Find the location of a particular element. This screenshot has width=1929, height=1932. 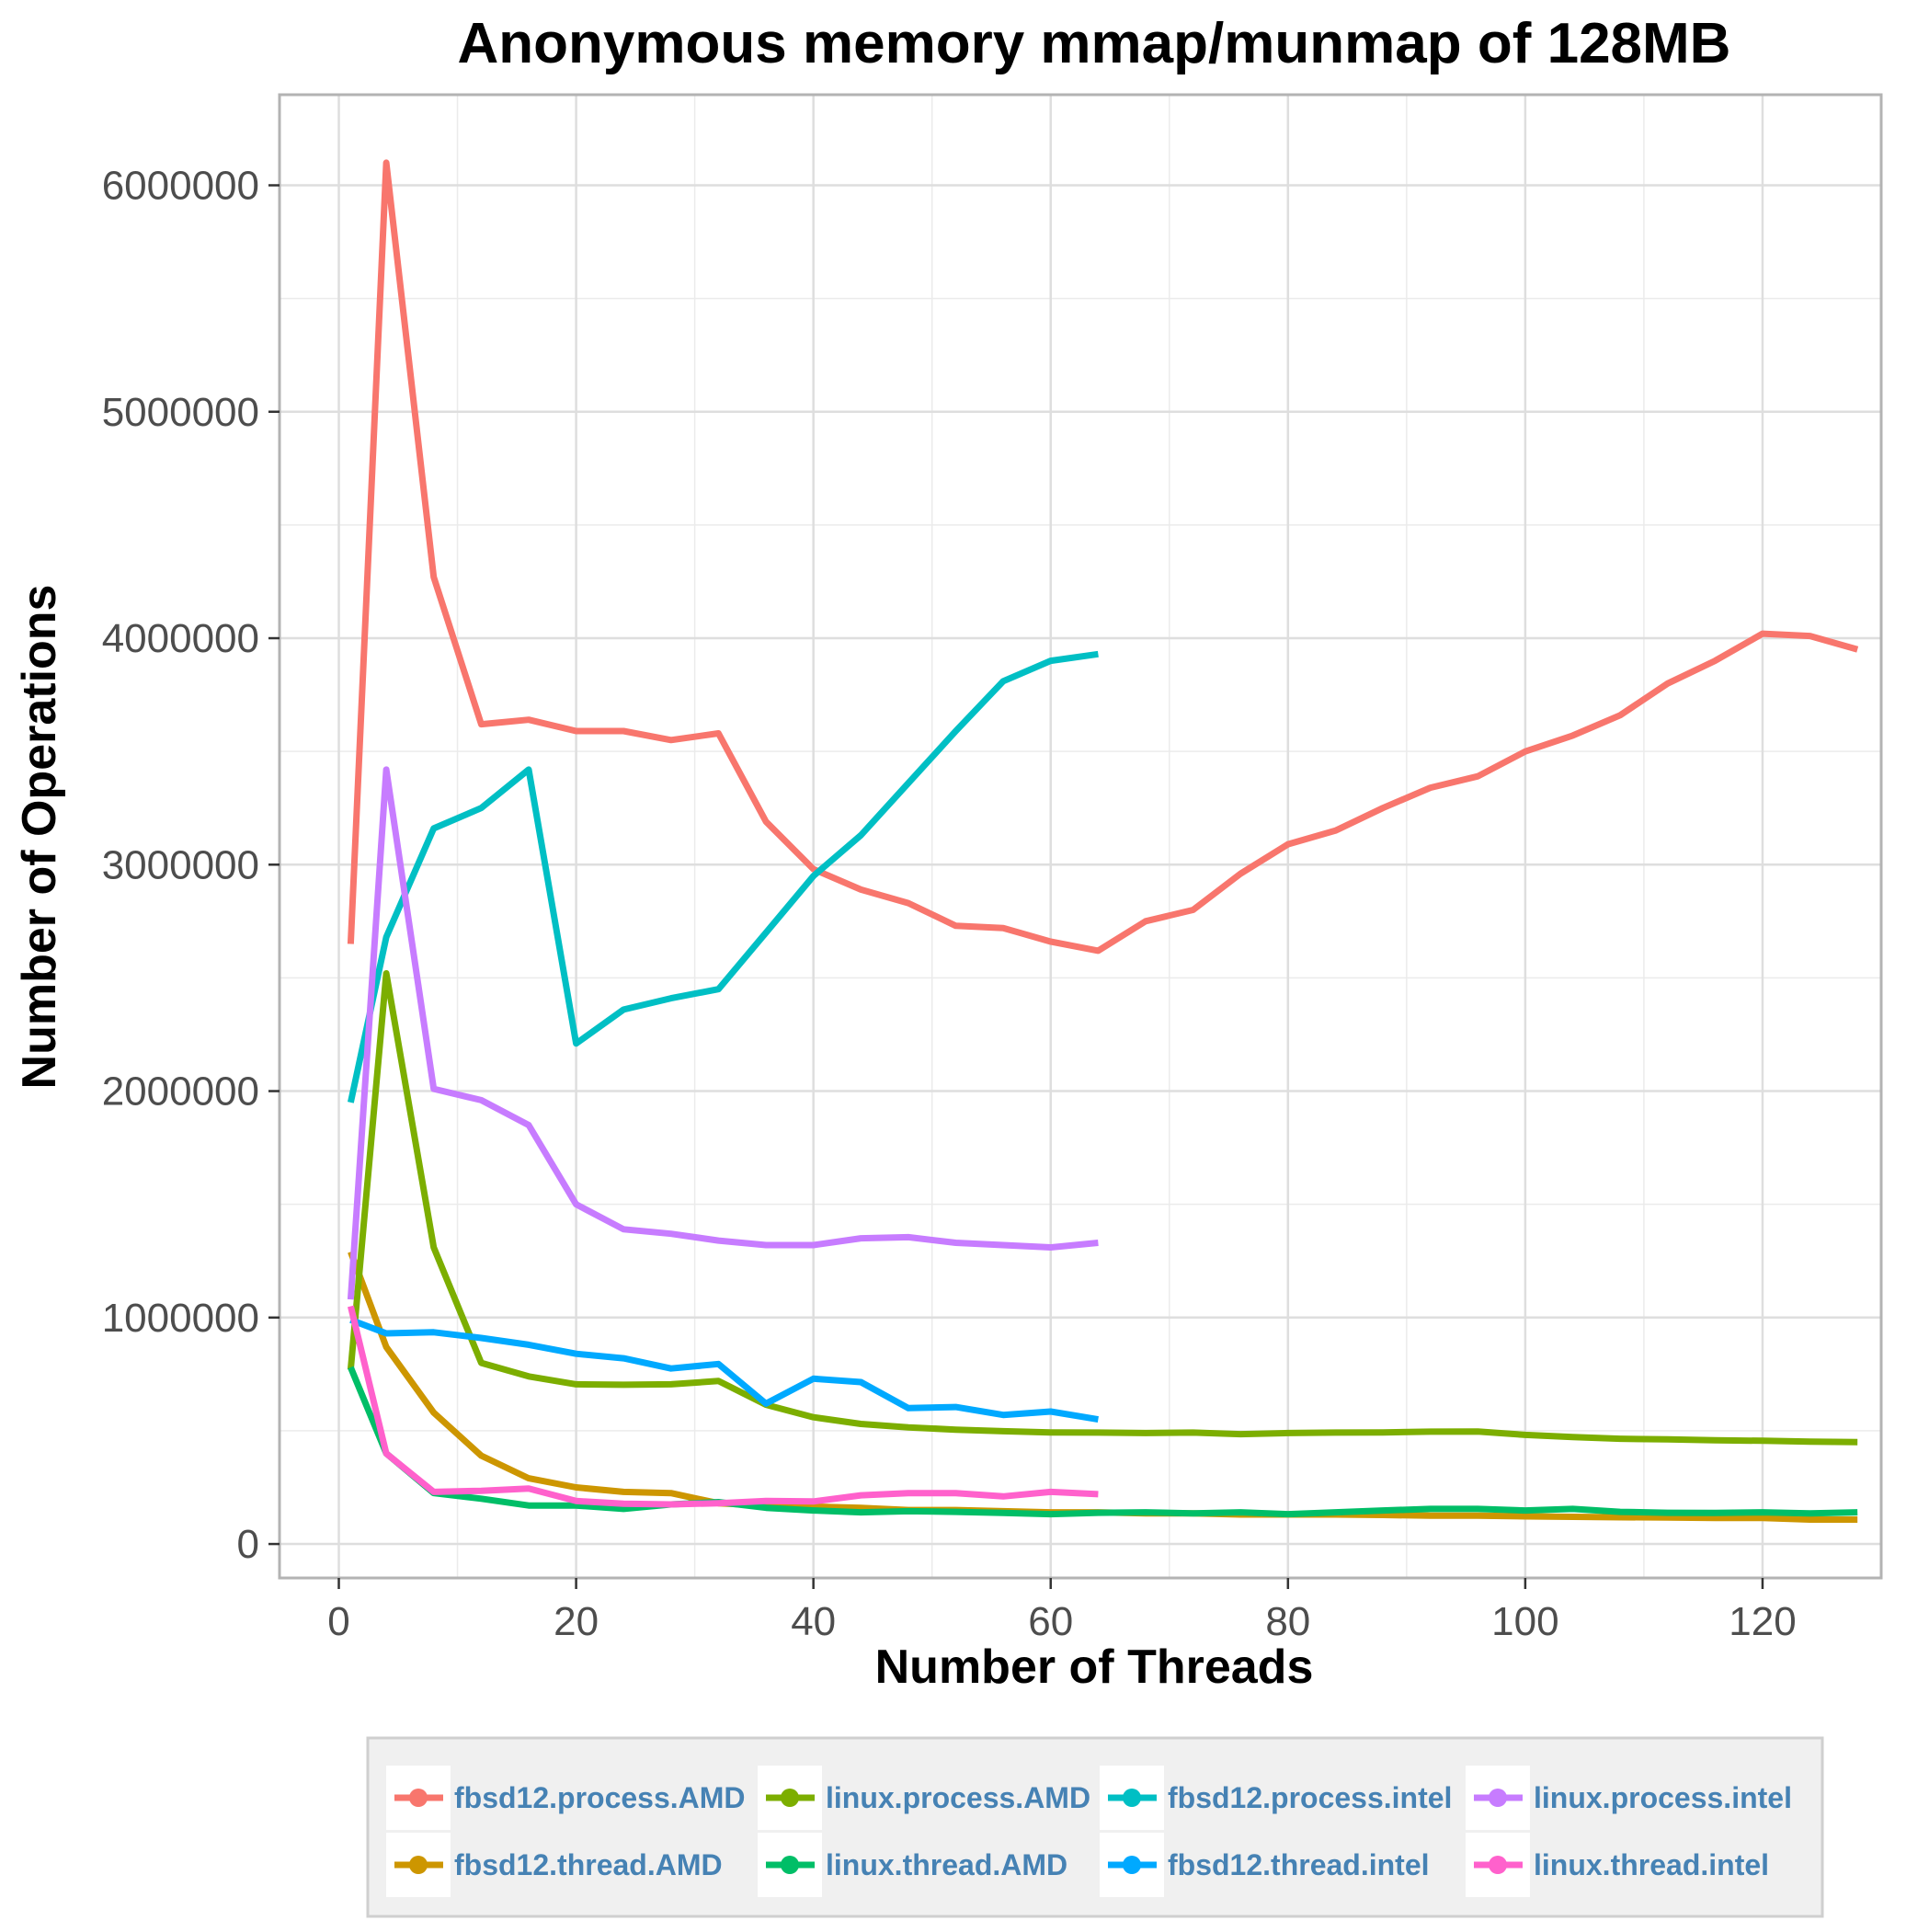

series-line-linux-thread-intel is located at coordinates (723, 1406).